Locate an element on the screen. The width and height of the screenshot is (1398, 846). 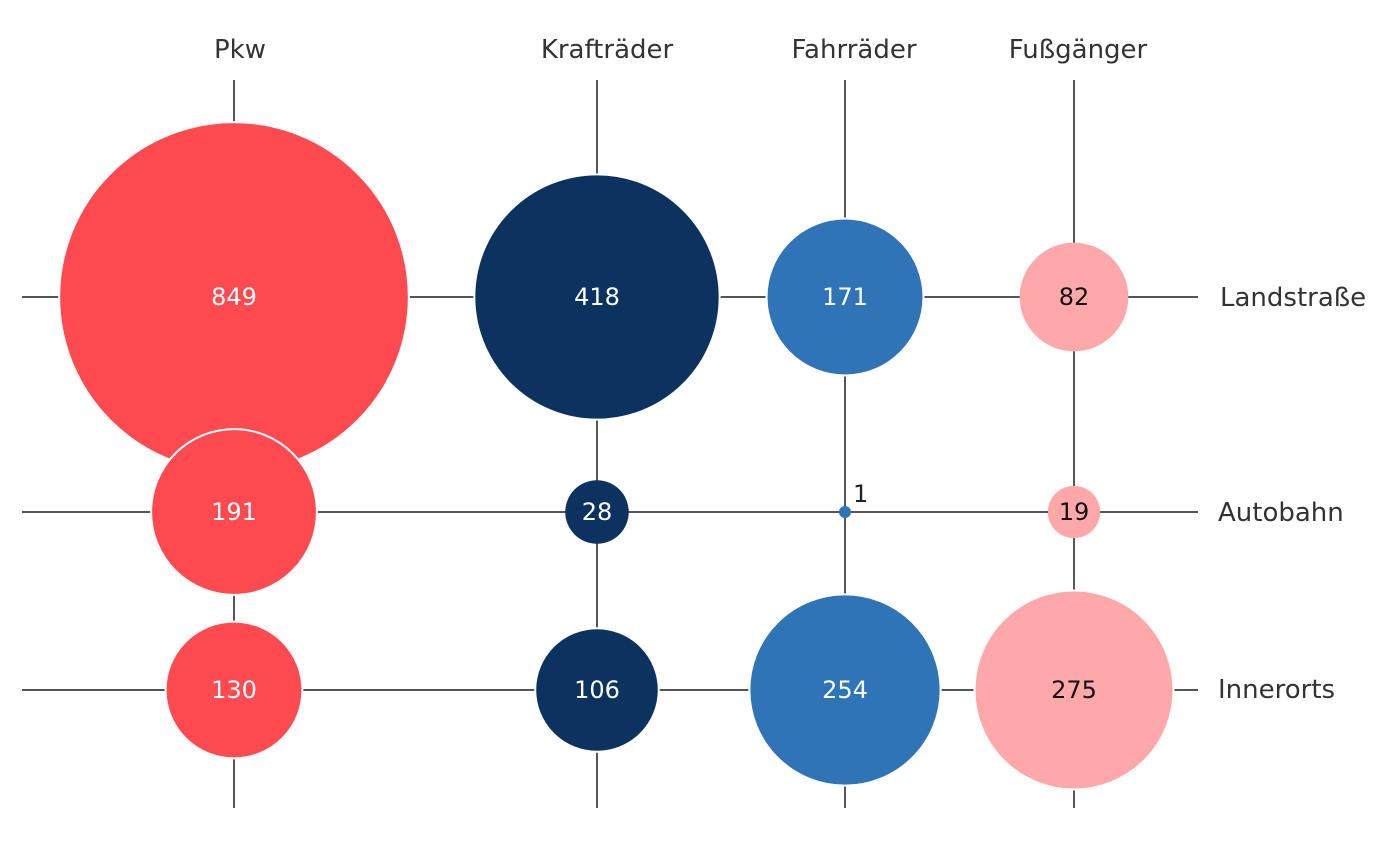
column-label-kraftraeder: Krafträder is located at coordinates (607, 50).